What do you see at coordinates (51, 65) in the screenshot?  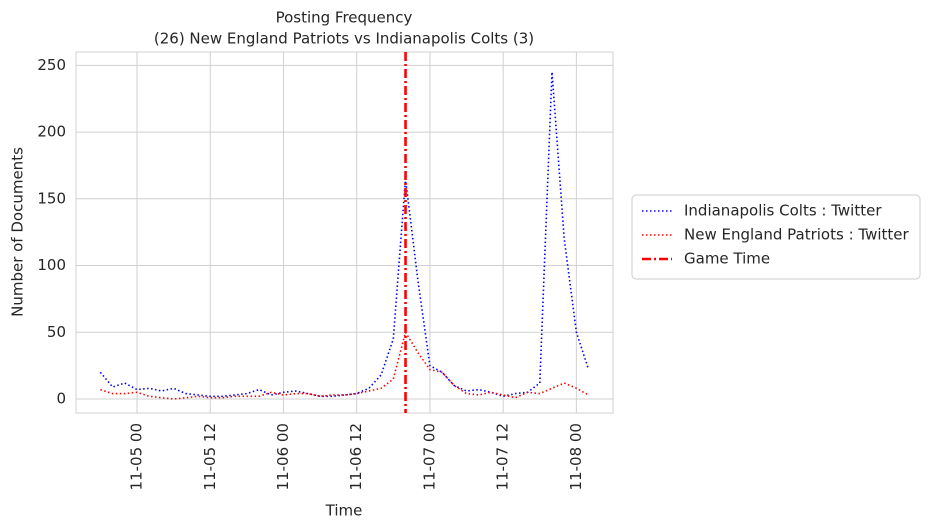 I see `y-tick-label: 250` at bounding box center [51, 65].